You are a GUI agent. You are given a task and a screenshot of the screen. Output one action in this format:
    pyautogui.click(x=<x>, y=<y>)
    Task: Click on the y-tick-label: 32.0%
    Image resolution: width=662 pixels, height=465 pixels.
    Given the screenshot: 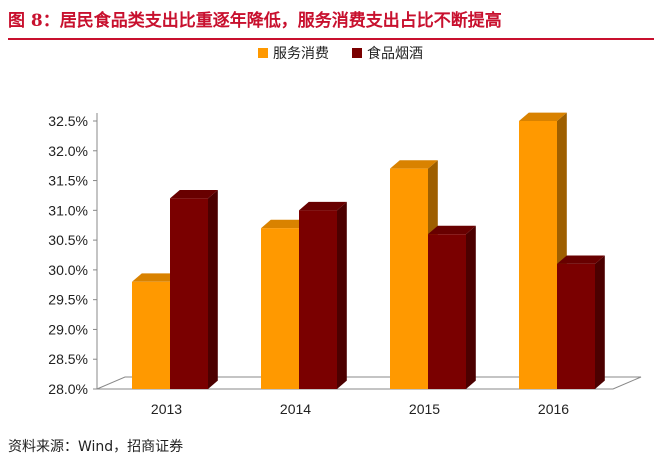 What is the action you would take?
    pyautogui.click(x=68, y=151)
    